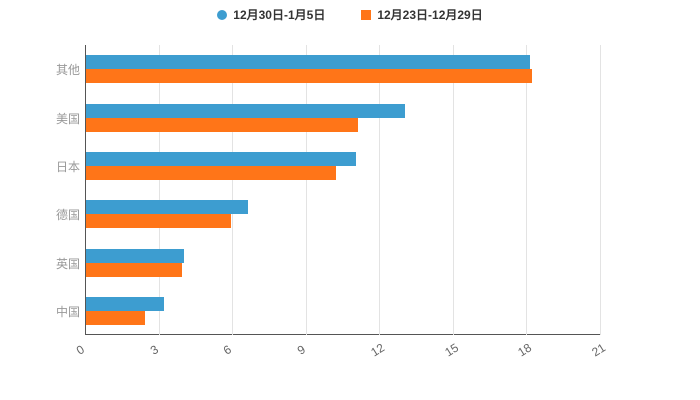 The image size is (700, 400). What do you see at coordinates (67, 118) in the screenshot?
I see `category-label-1: 美国` at bounding box center [67, 118].